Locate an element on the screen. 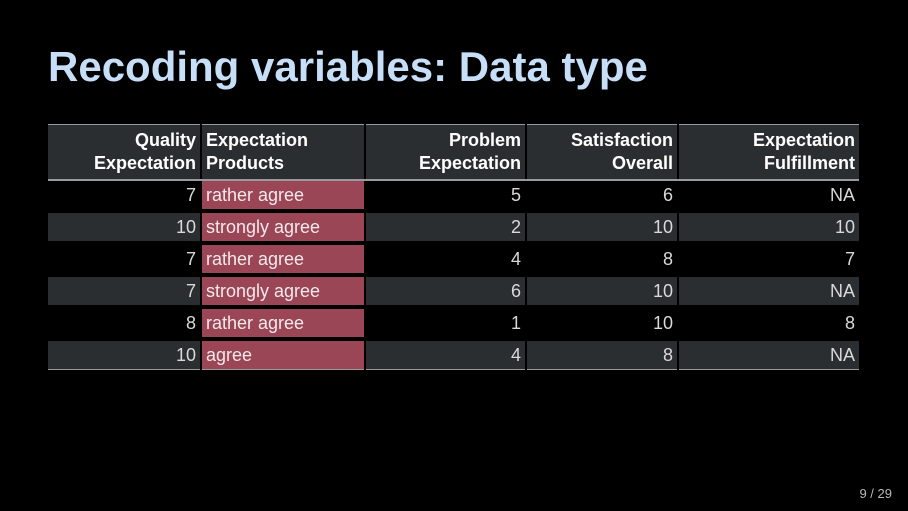 The image size is (908, 511). header-line: Problem is located at coordinates (484, 140).